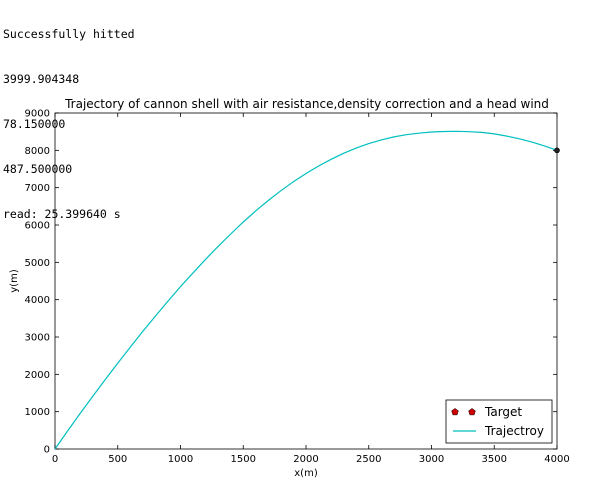 Image resolution: width=610 pixels, height=494 pixels. I want to click on y-tick-label: 2000, so click(37, 375).